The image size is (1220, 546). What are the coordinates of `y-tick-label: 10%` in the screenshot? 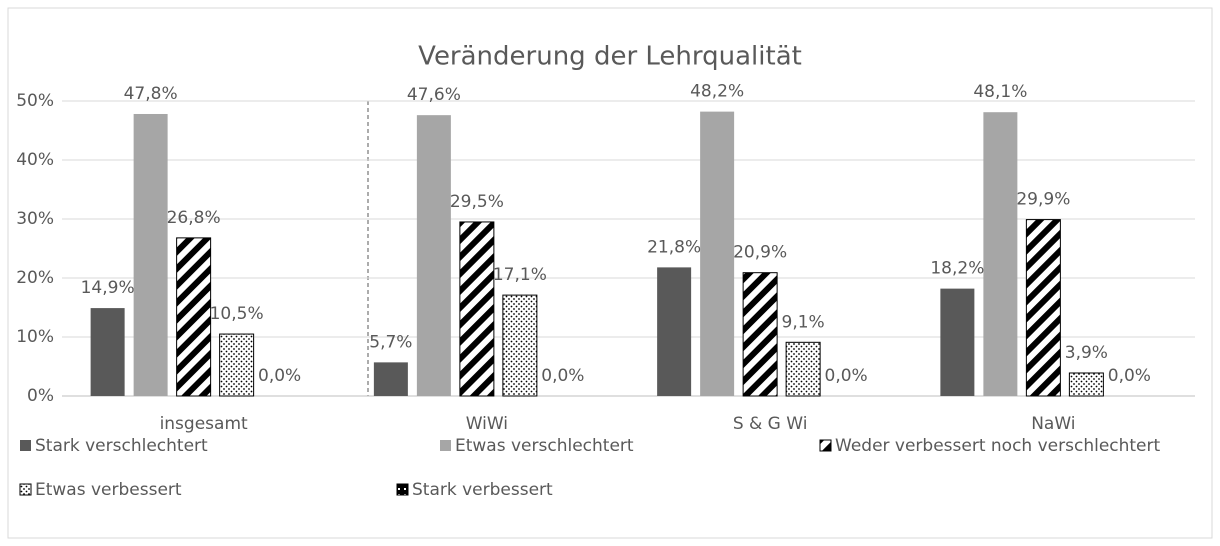 It's located at (35, 337).